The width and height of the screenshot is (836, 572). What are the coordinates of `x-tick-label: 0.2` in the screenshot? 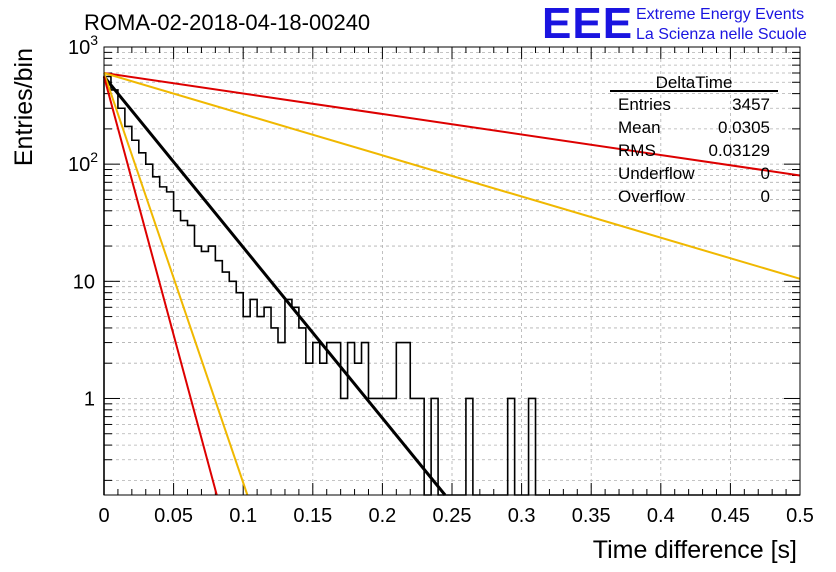 It's located at (382, 516).